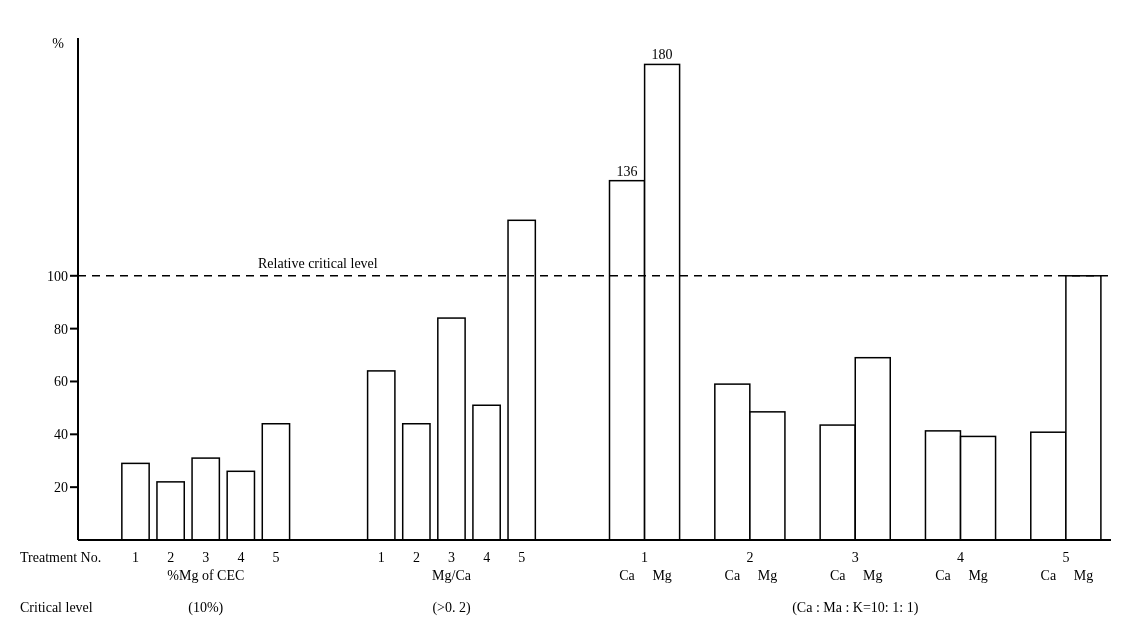  Describe the element at coordinates (57, 276) in the screenshot. I see `y-tick-label: 100` at that location.